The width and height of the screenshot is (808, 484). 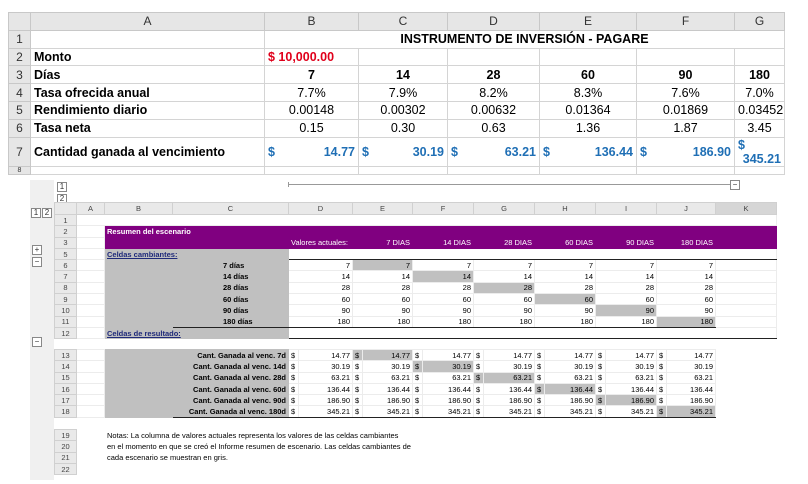 What do you see at coordinates (403, 151) in the screenshot?
I see `money-cell: $30.19` at bounding box center [403, 151].